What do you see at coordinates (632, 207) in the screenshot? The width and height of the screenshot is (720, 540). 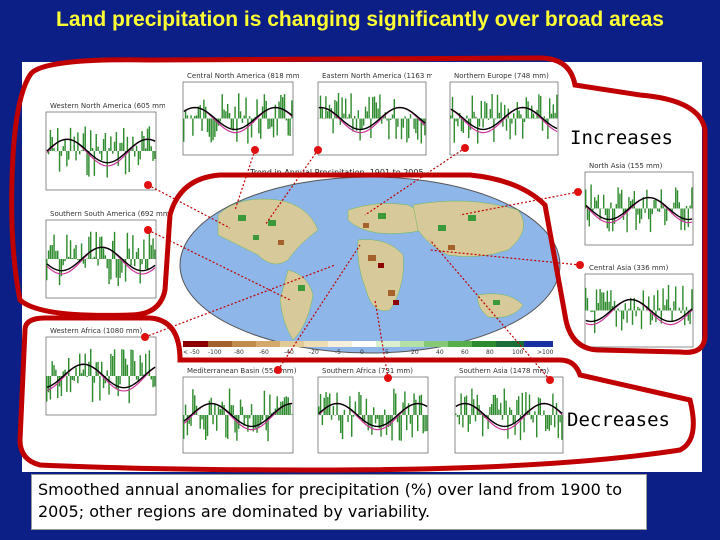 I see `plot-north-asia: North Asia (155 mm)` at bounding box center [632, 207].